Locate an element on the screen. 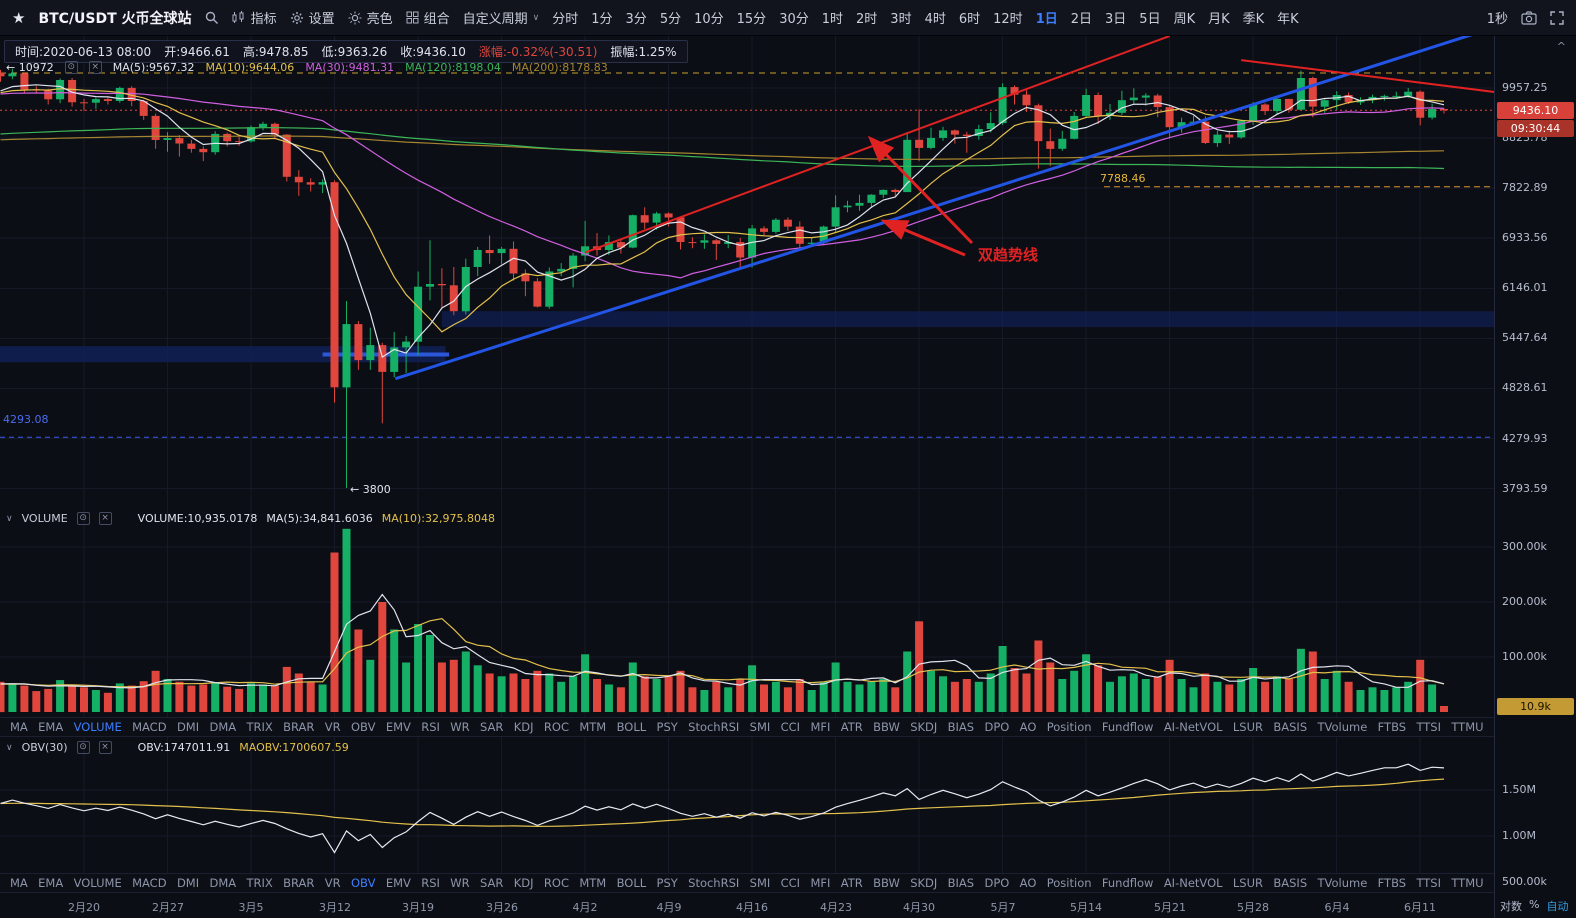 This screenshot has height=918, width=1576. period-3日: 3日 is located at coordinates (1116, 19).